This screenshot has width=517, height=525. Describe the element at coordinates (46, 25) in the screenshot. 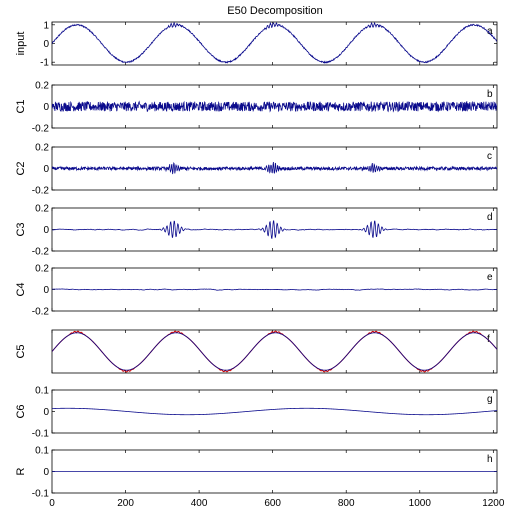

I see `y-tick-label: 1` at that location.